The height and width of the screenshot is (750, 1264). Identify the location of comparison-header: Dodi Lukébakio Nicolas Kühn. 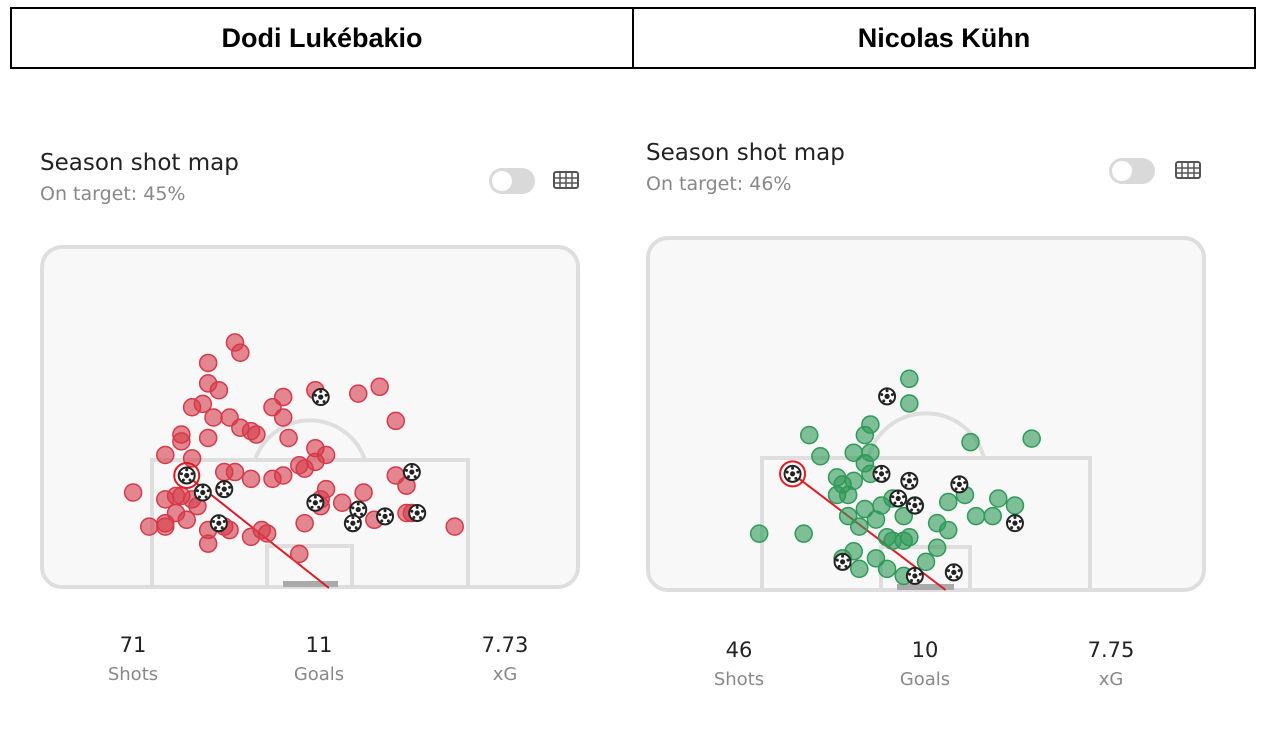
(633, 38).